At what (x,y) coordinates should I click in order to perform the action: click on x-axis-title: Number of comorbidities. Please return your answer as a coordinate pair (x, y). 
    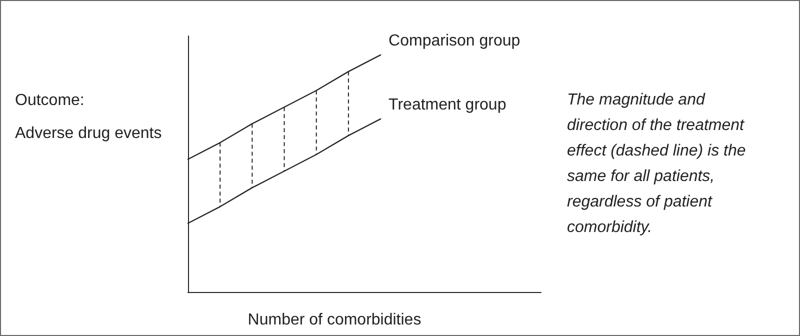
    Looking at the image, I should click on (335, 320).